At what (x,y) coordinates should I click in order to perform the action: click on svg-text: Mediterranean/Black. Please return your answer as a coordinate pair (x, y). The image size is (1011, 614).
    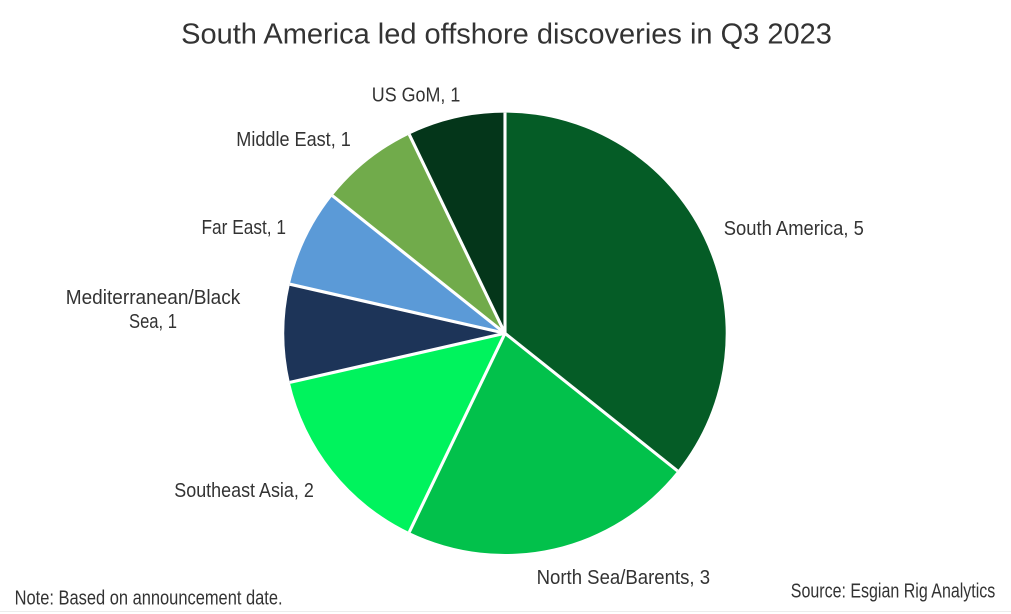
    Looking at the image, I should click on (153, 298).